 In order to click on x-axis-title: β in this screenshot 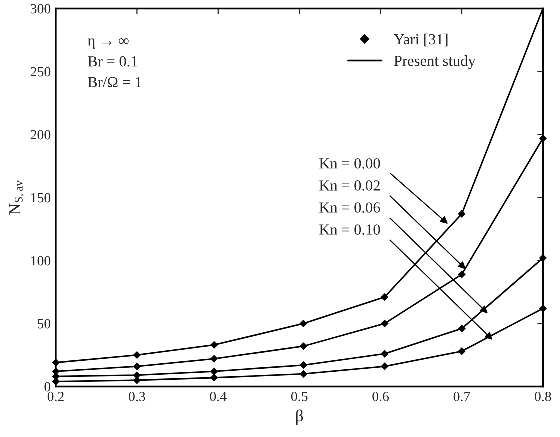, I will do `click(300, 418)`.